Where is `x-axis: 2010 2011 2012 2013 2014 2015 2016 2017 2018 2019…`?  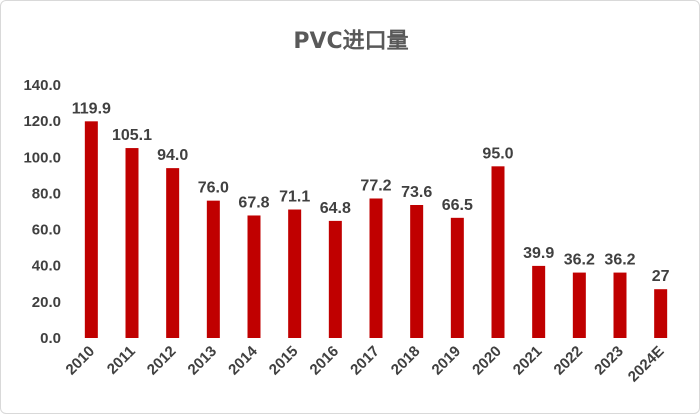 x-axis: 2010 2011 2012 2013 2014 2015 2016 2017 2018 2019… is located at coordinates (365, 363).